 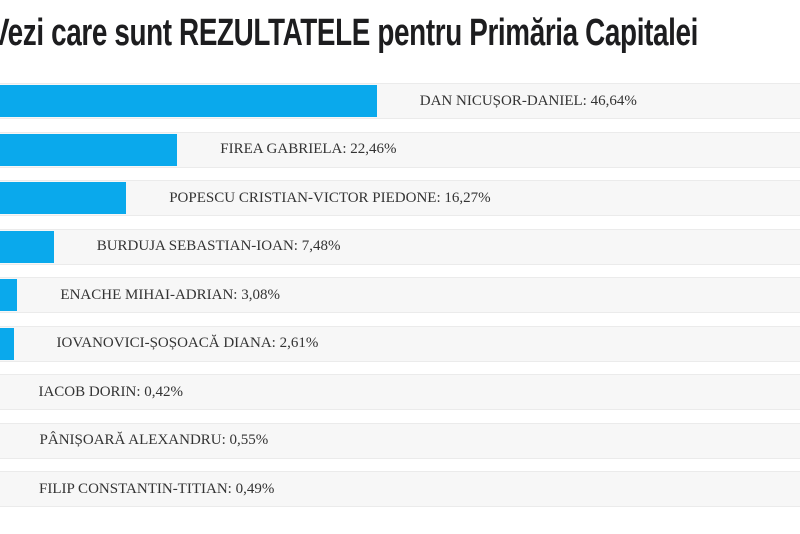 I want to click on result-row: BURDUJA SEBASTIAN-IOAN: 7,48%, so click(x=400, y=246).